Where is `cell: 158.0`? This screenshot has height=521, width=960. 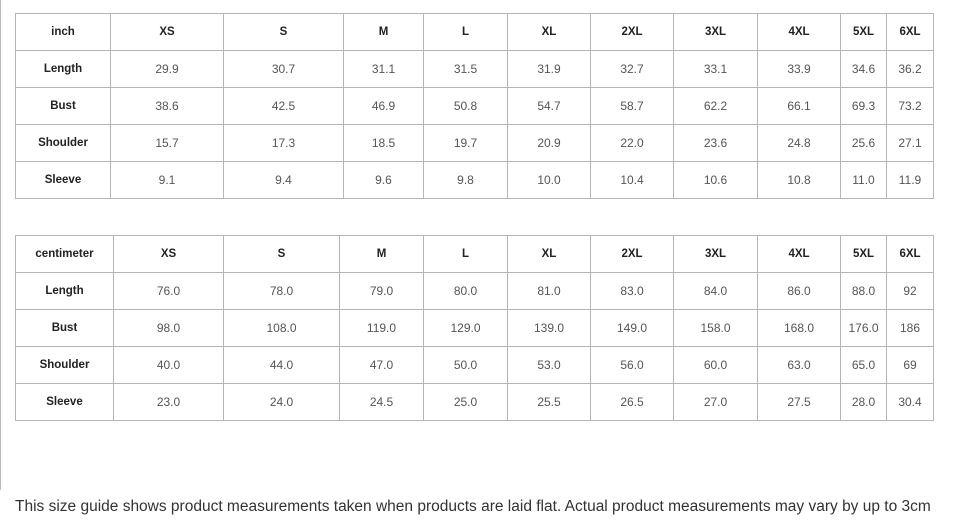
cell: 158.0 is located at coordinates (715, 328).